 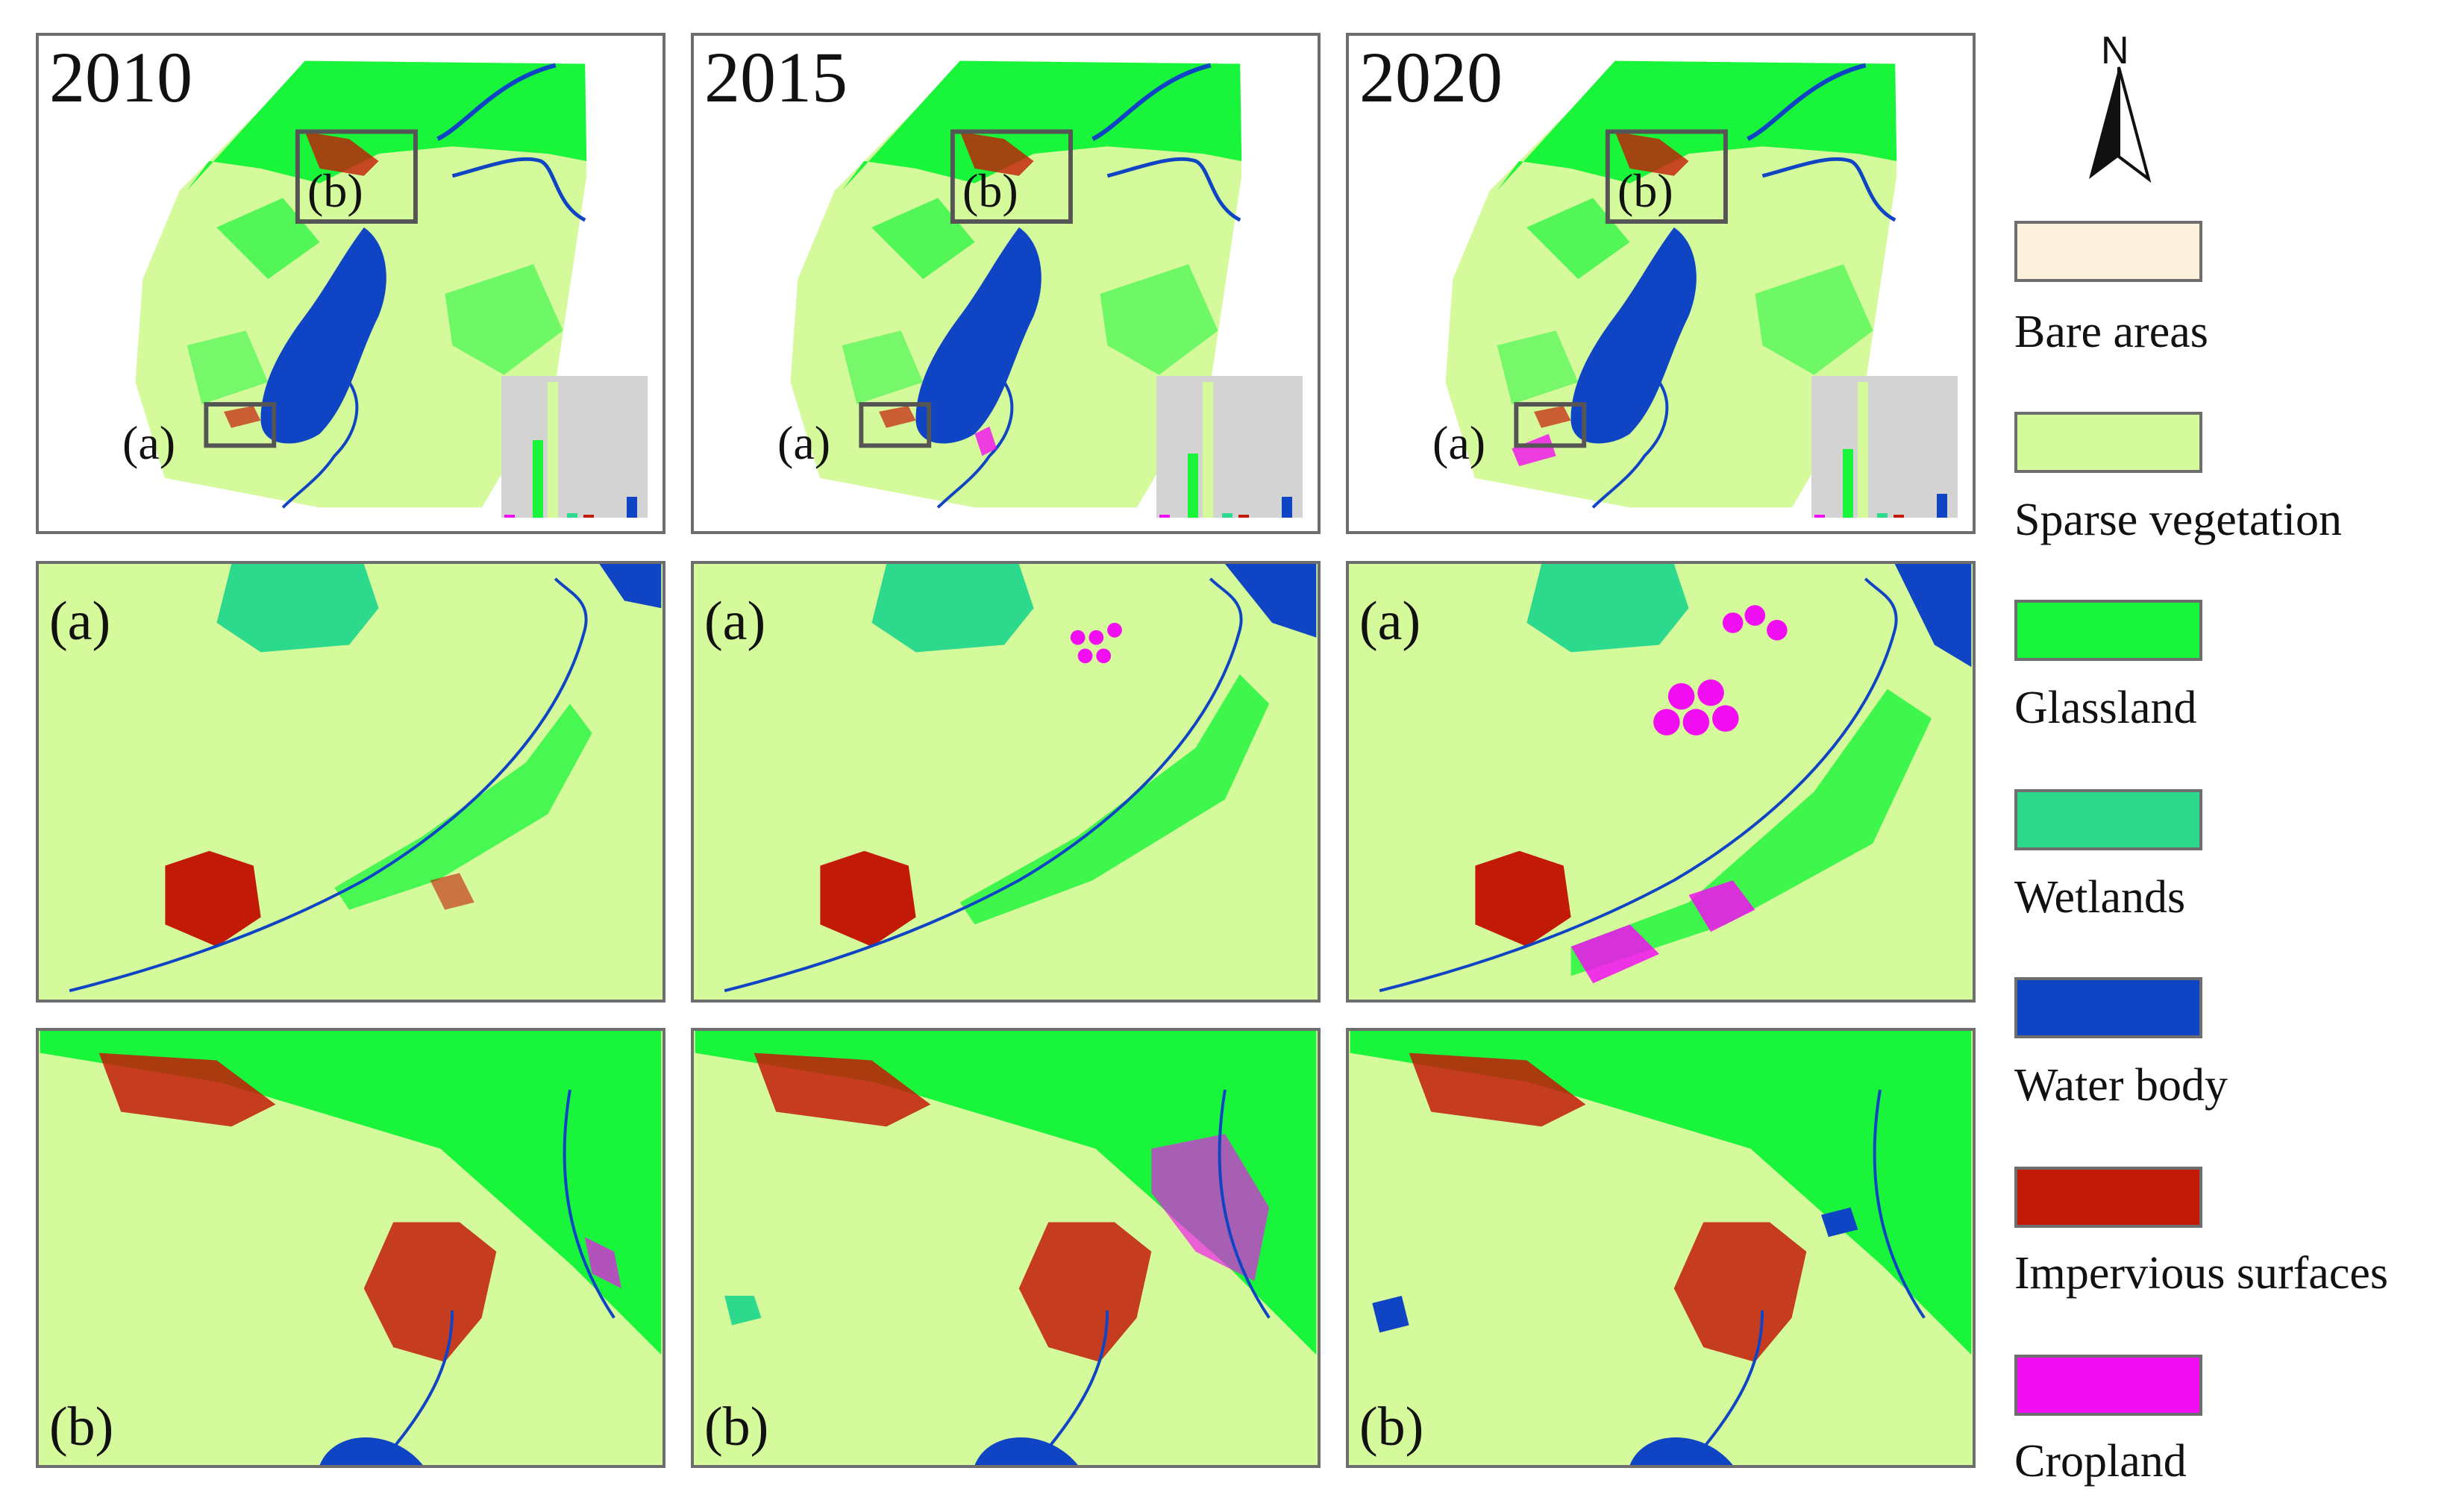 I want to click on legend-swatch-bare, so click(x=2108, y=251).